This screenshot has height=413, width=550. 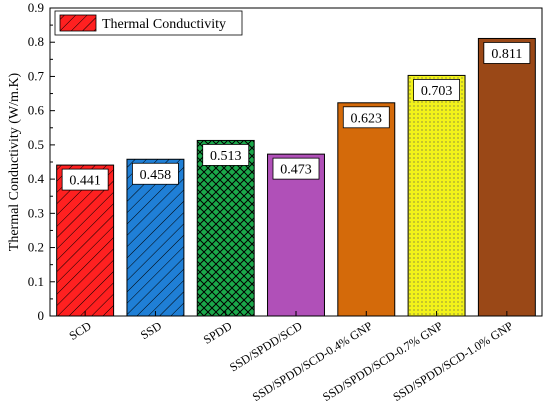 I want to click on x-tick-label: SPDD, so click(x=218, y=332).